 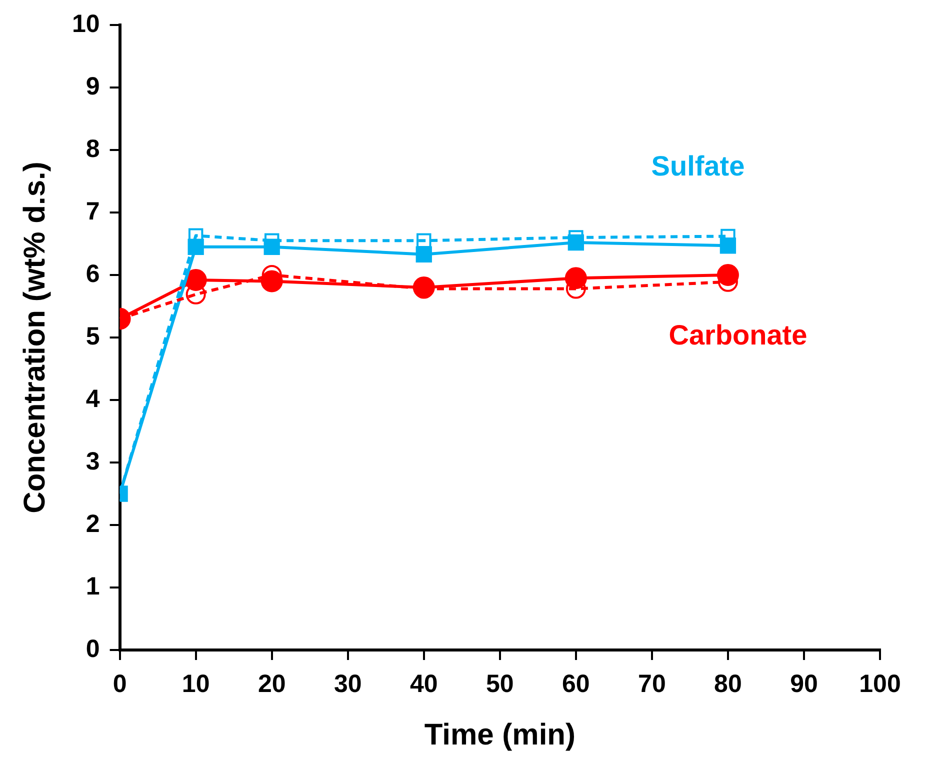 I want to click on x-tick-label: 70, so click(x=652, y=684).